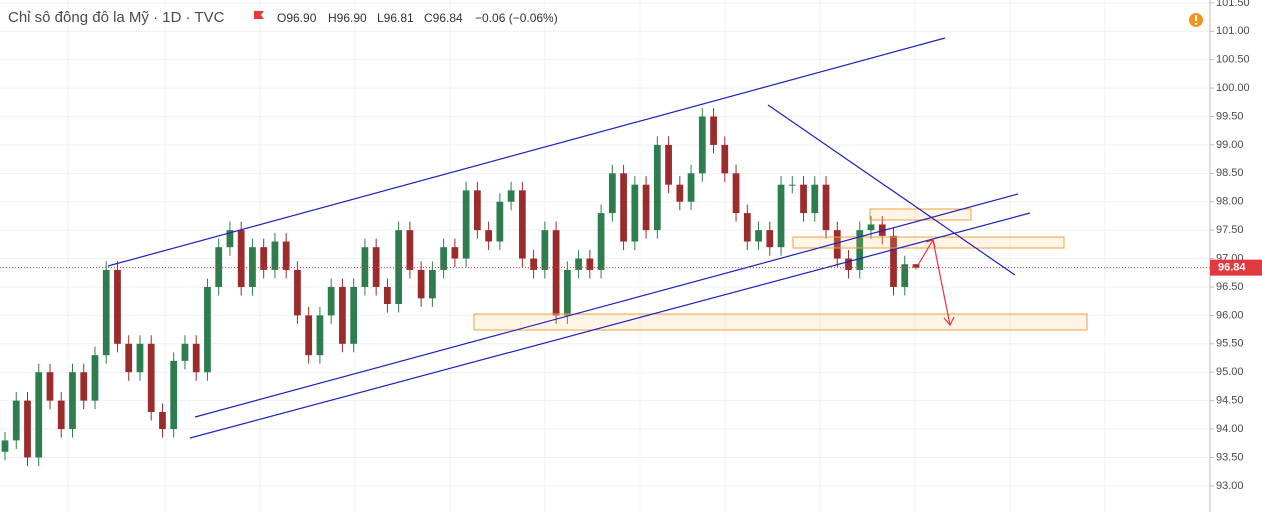  Describe the element at coordinates (1230, 173) in the screenshot. I see `y-tick-label: 98.50` at that location.